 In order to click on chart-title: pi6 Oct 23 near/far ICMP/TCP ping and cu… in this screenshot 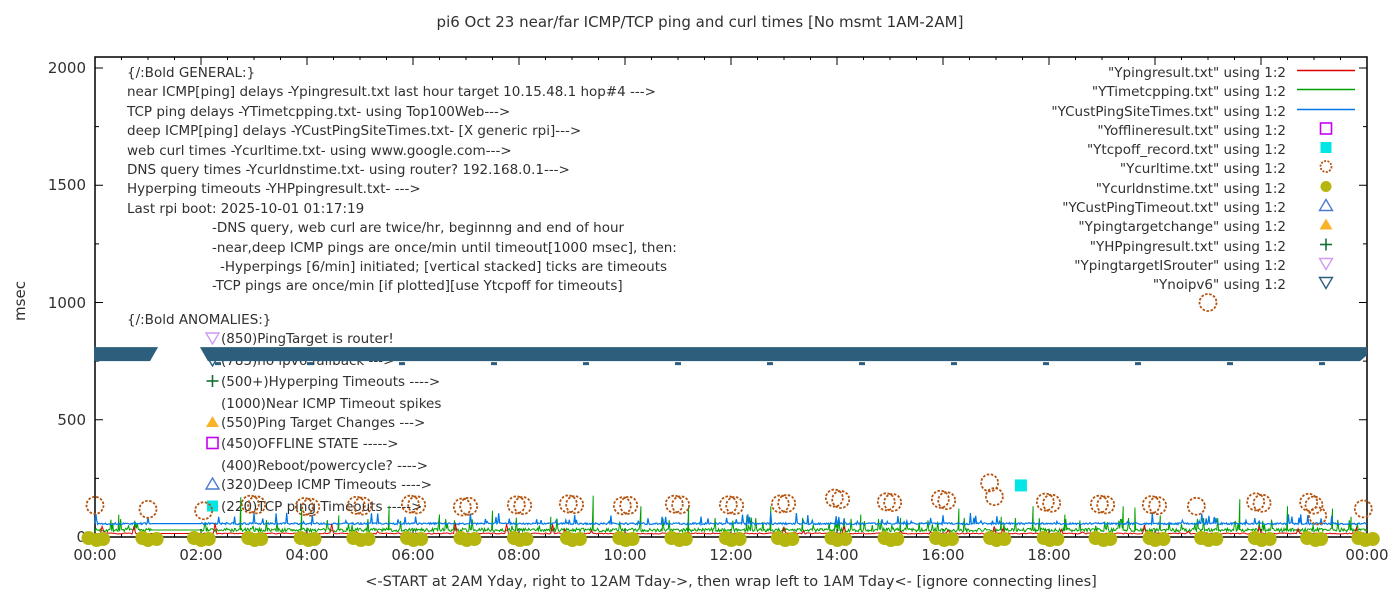, I will do `click(700, 22)`.